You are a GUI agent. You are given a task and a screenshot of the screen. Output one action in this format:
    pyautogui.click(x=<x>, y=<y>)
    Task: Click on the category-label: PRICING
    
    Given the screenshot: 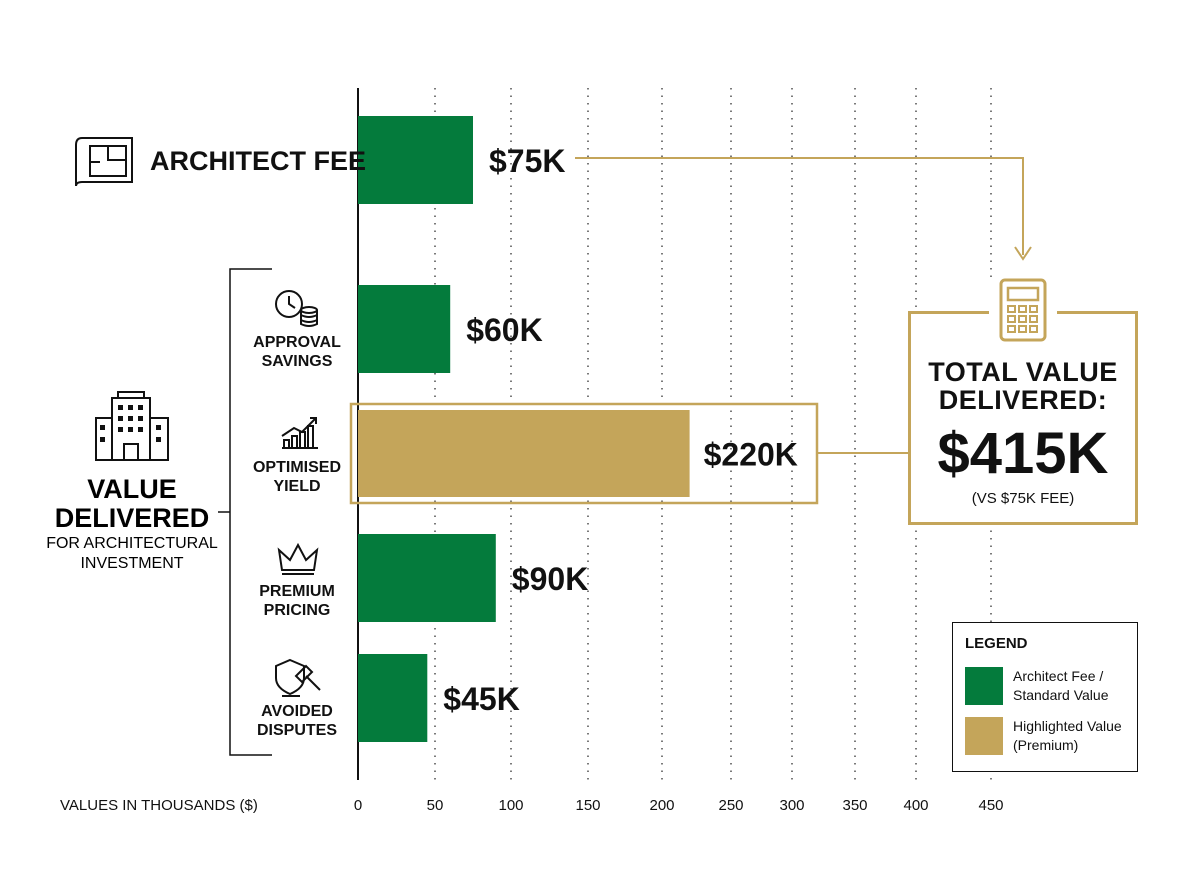 What is the action you would take?
    pyautogui.click(x=297, y=610)
    